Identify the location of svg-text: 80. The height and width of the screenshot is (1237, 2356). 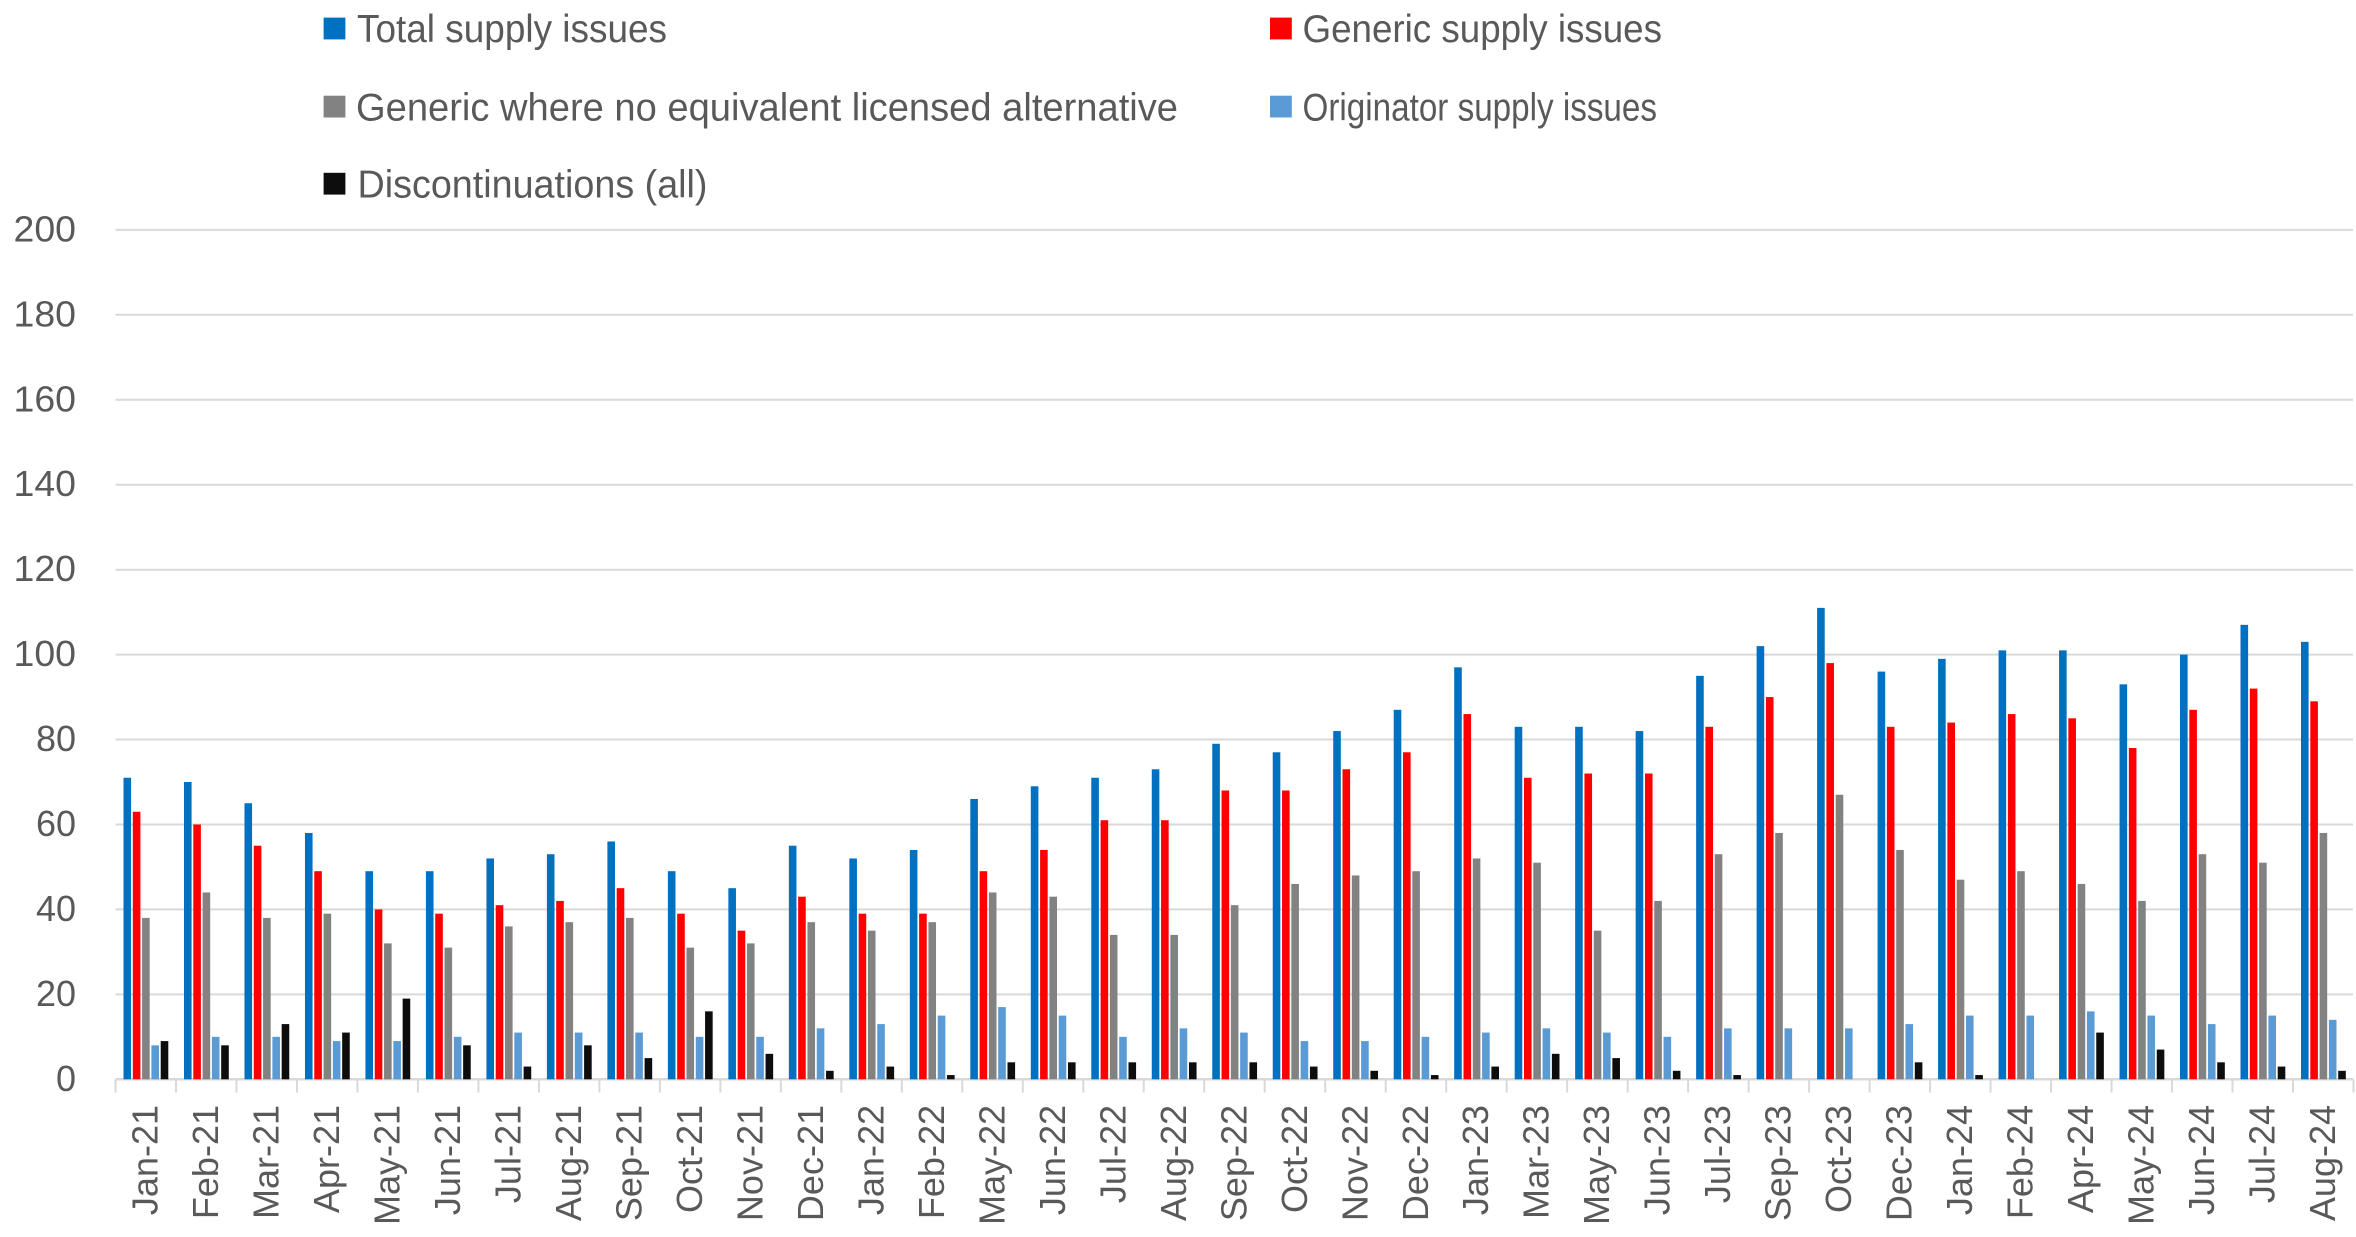
(56, 738).